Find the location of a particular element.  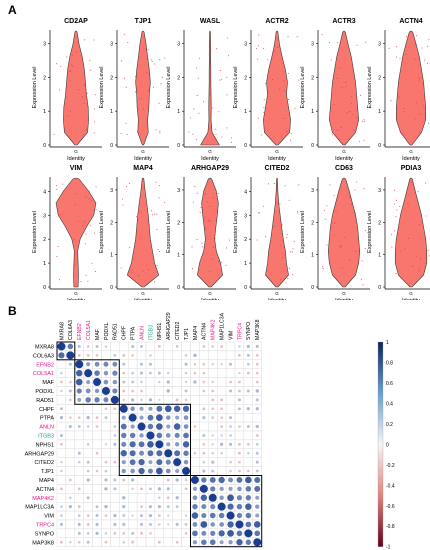

y-tick-label: 1 is located at coordinates (379, 256).